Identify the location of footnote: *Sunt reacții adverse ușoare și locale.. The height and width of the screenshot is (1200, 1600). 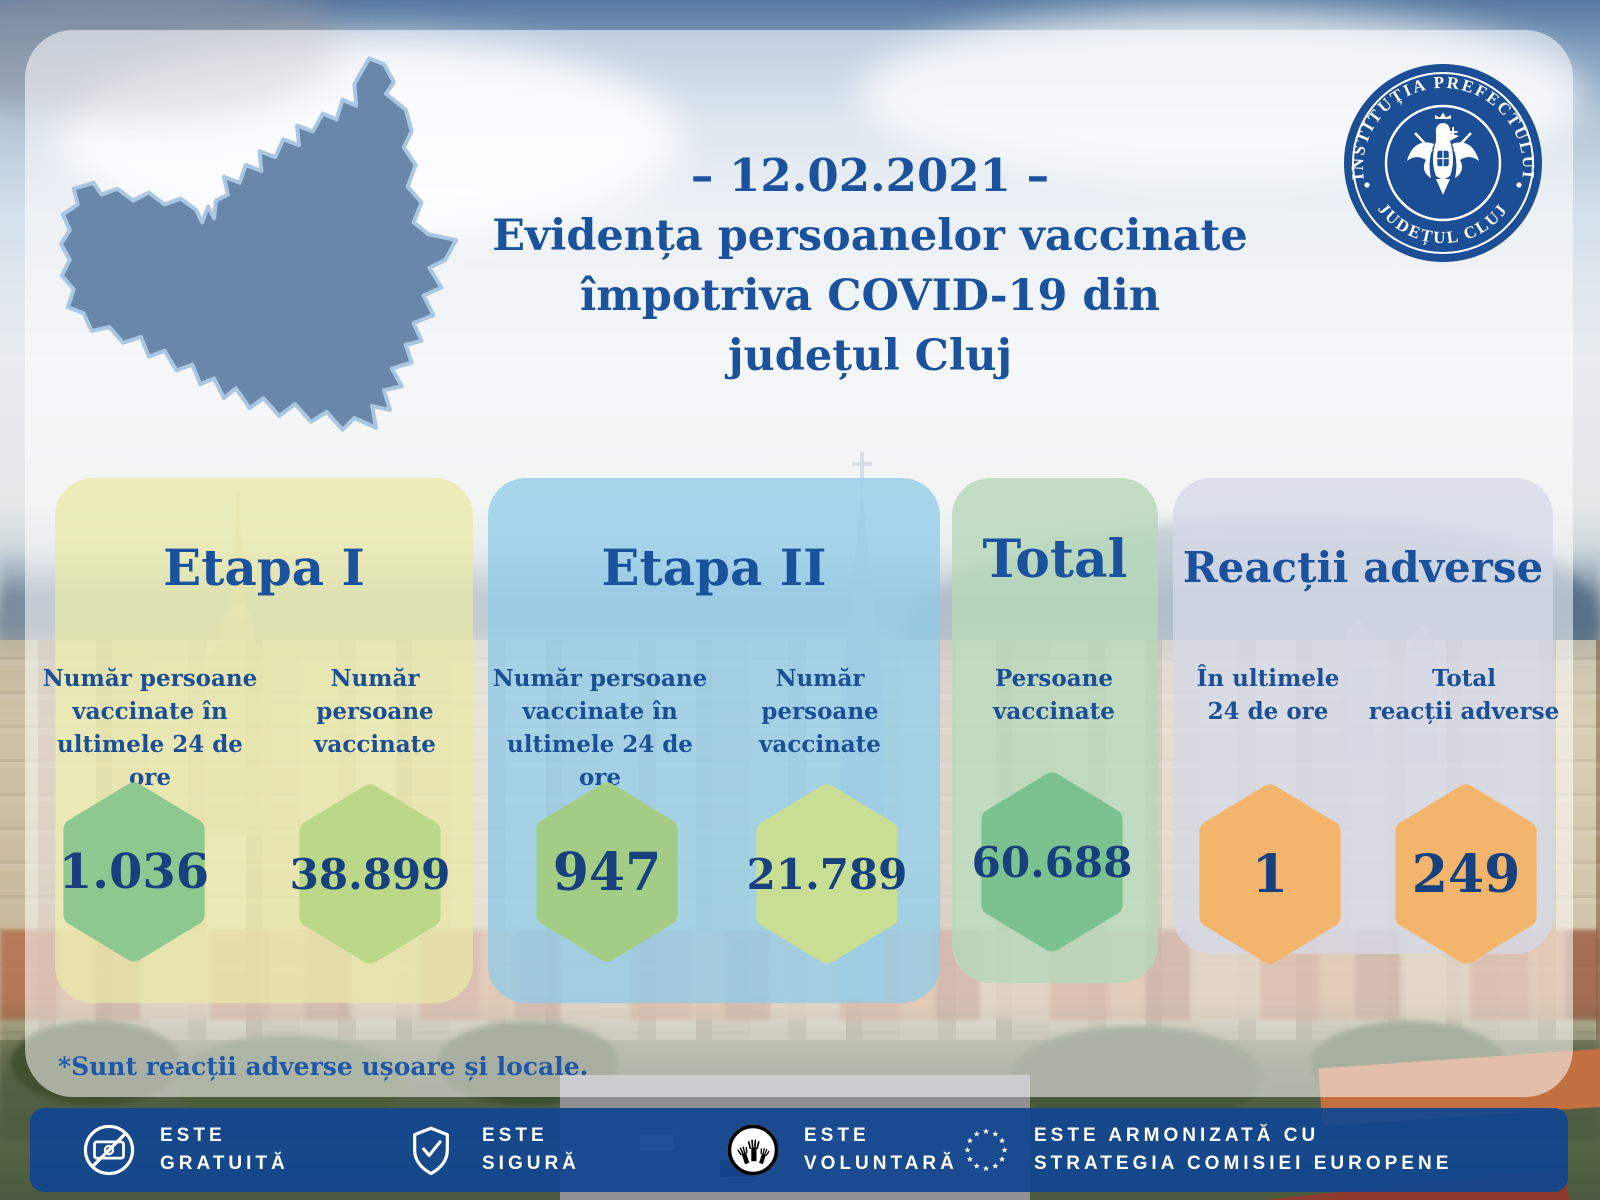
(323, 1066).